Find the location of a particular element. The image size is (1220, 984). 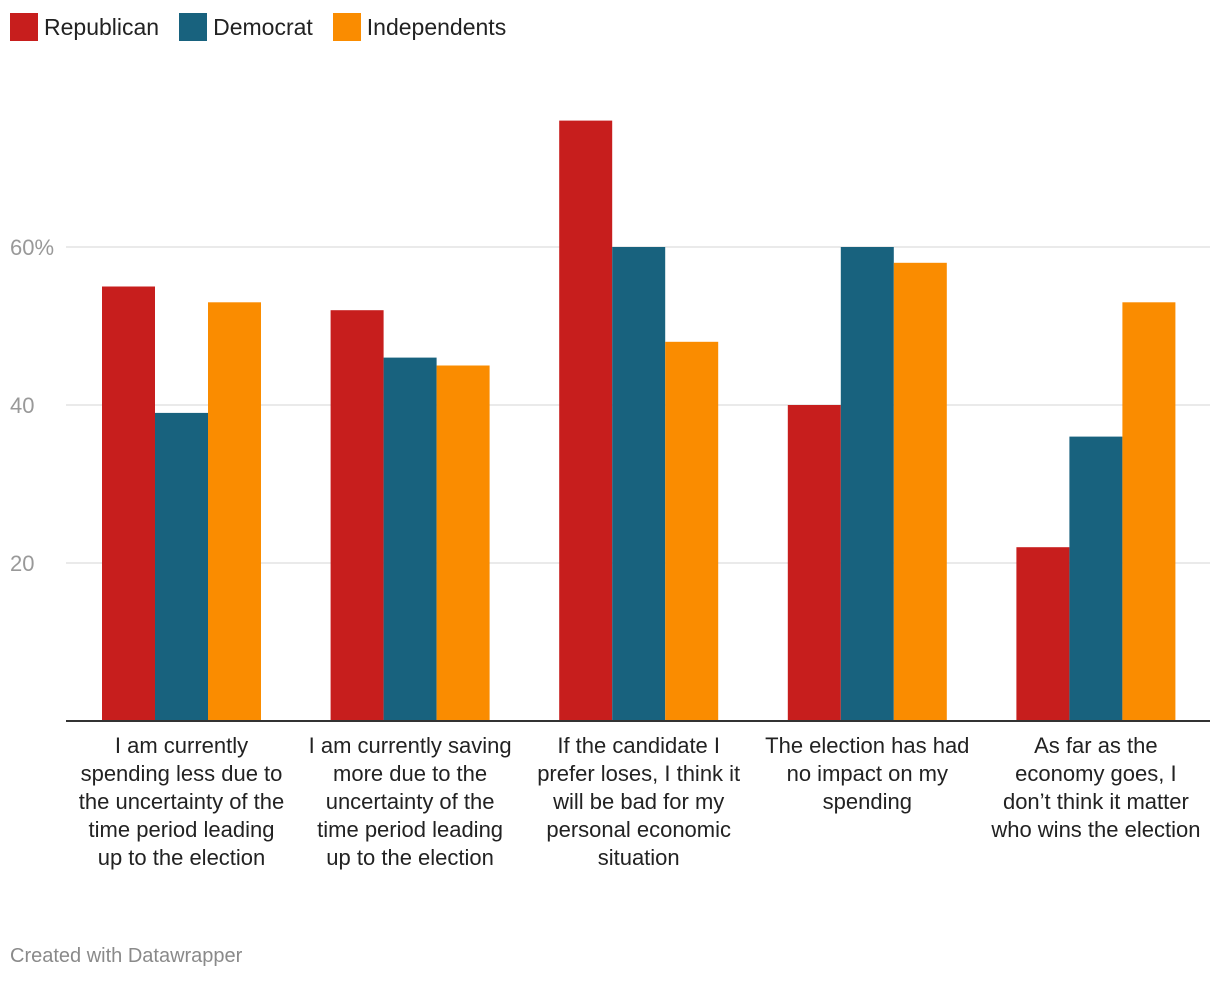

legend-swatch-democrat is located at coordinates (193, 27).